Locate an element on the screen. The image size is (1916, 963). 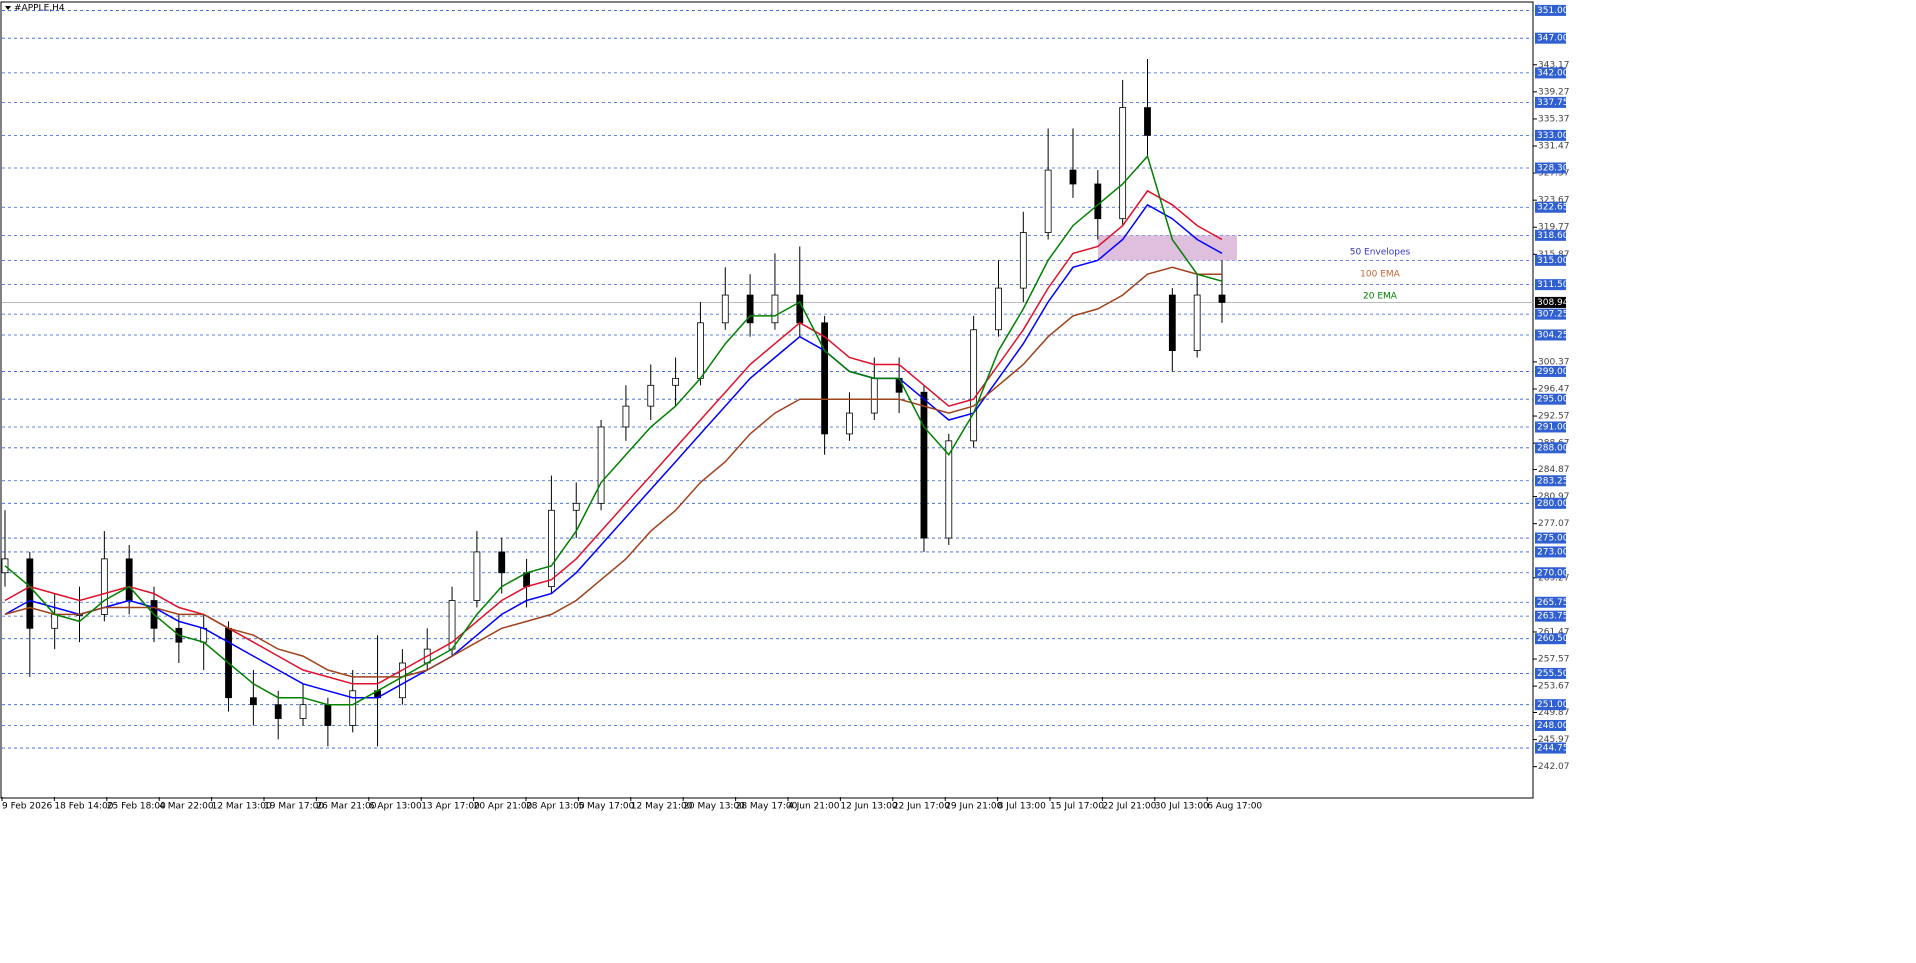
x-tick-label: 6 Apr 13:00 is located at coordinates (395, 807).